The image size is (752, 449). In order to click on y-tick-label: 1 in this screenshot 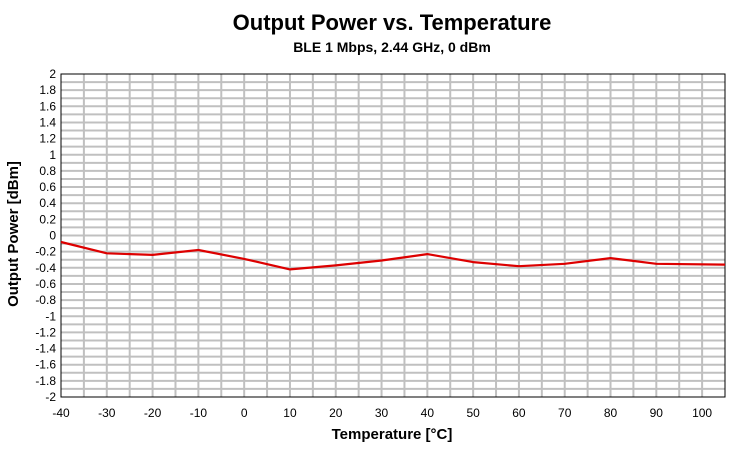, I will do `click(52, 155)`.